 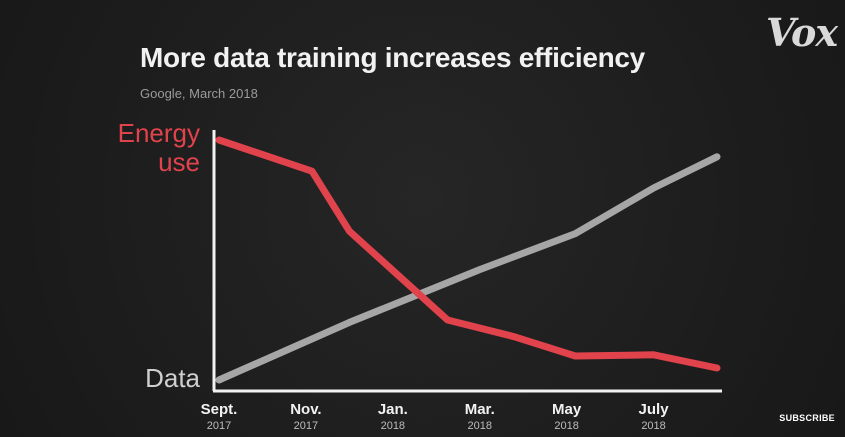 I want to click on vox-logo: Vox, so click(x=802, y=32).